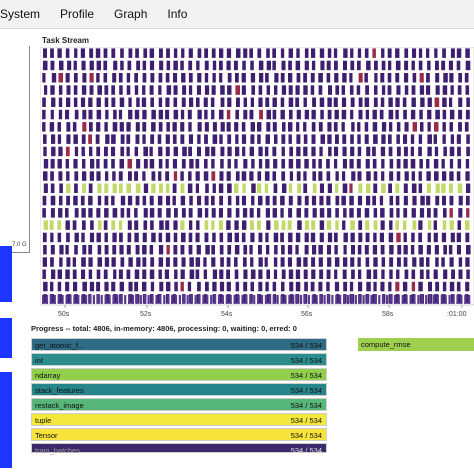 This screenshot has height=474, width=474. I want to click on progress-row-train-batches: train_batches 534 / 534, so click(179, 449).